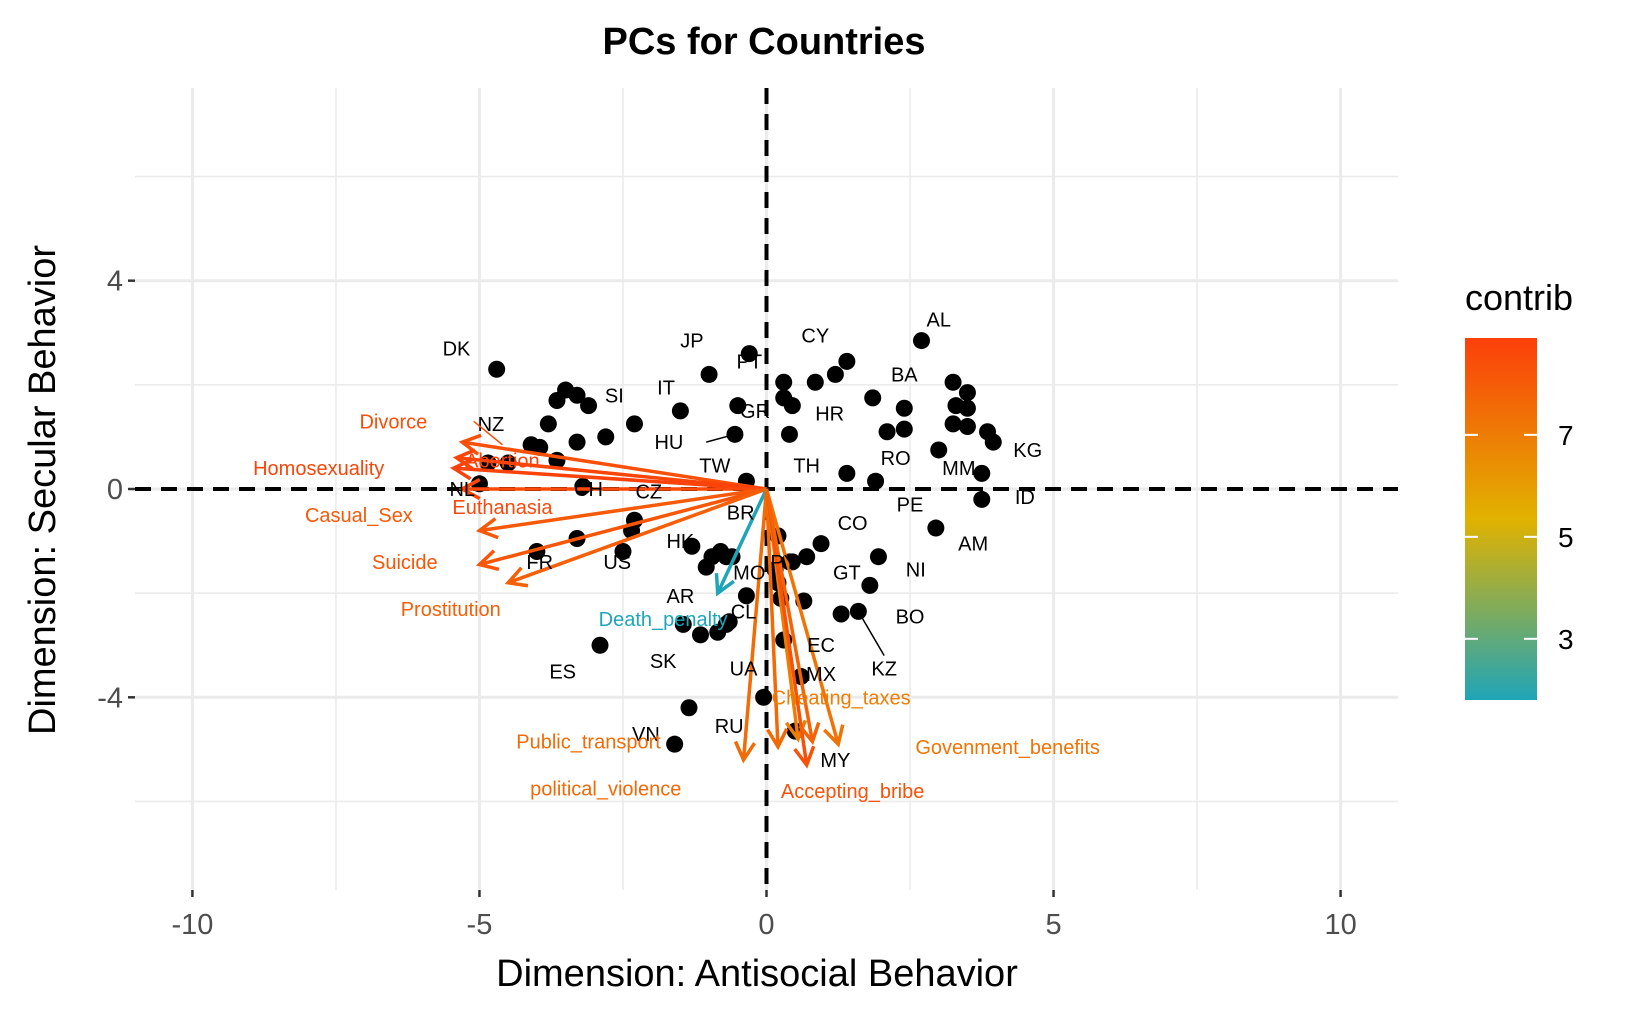 This screenshot has width=1634, height=1010. What do you see at coordinates (648, 493) in the screenshot?
I see `country-label-cz: CZ` at bounding box center [648, 493].